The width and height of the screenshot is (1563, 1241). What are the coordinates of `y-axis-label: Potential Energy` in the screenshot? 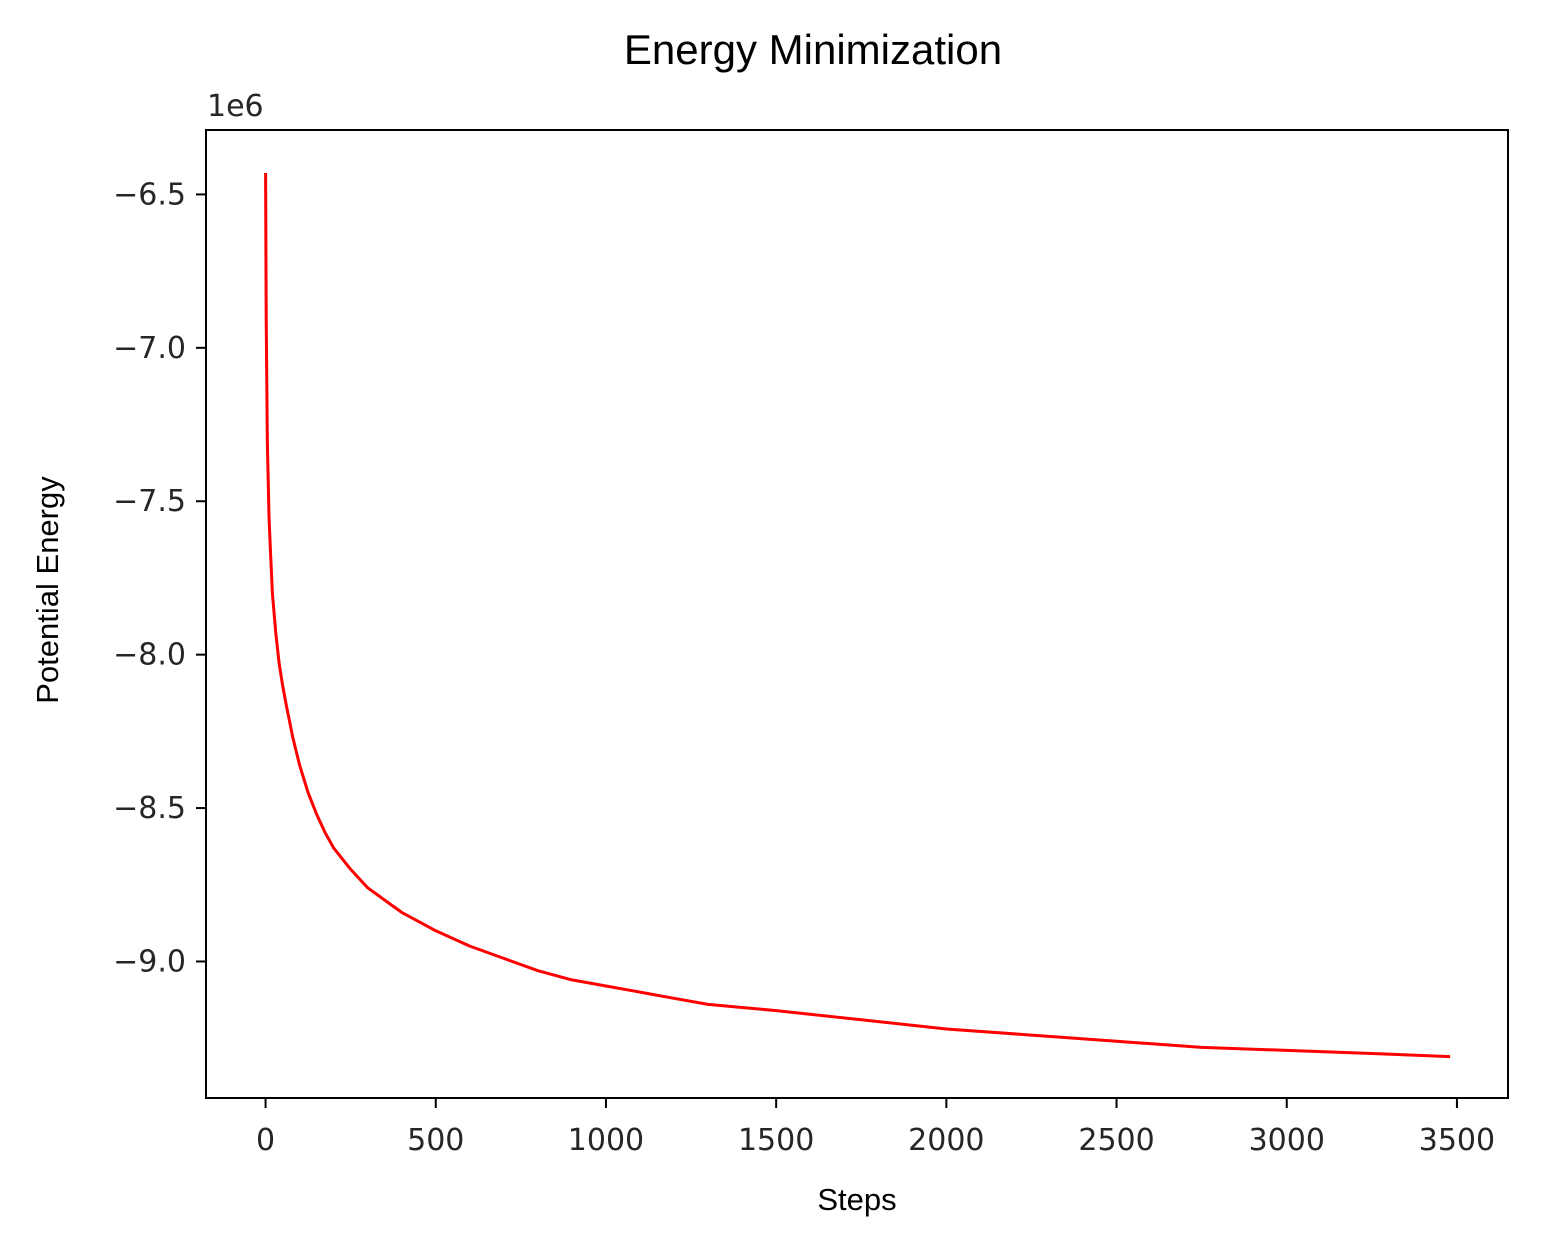 It's located at (47, 590).